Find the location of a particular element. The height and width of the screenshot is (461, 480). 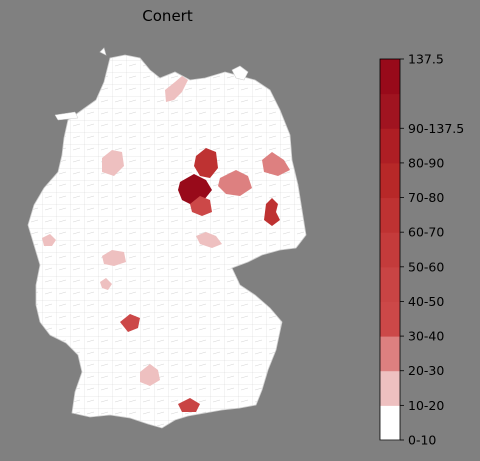

colorbar-bin-90-137.5 is located at coordinates (390, 111).